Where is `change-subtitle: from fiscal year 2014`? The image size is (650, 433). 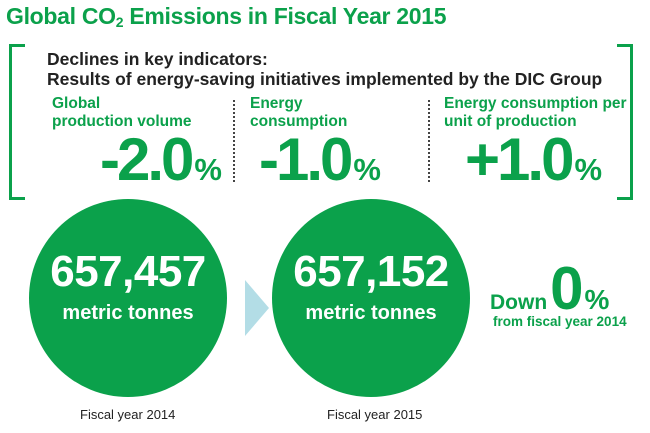
change-subtitle: from fiscal year 2014 is located at coordinates (560, 321).